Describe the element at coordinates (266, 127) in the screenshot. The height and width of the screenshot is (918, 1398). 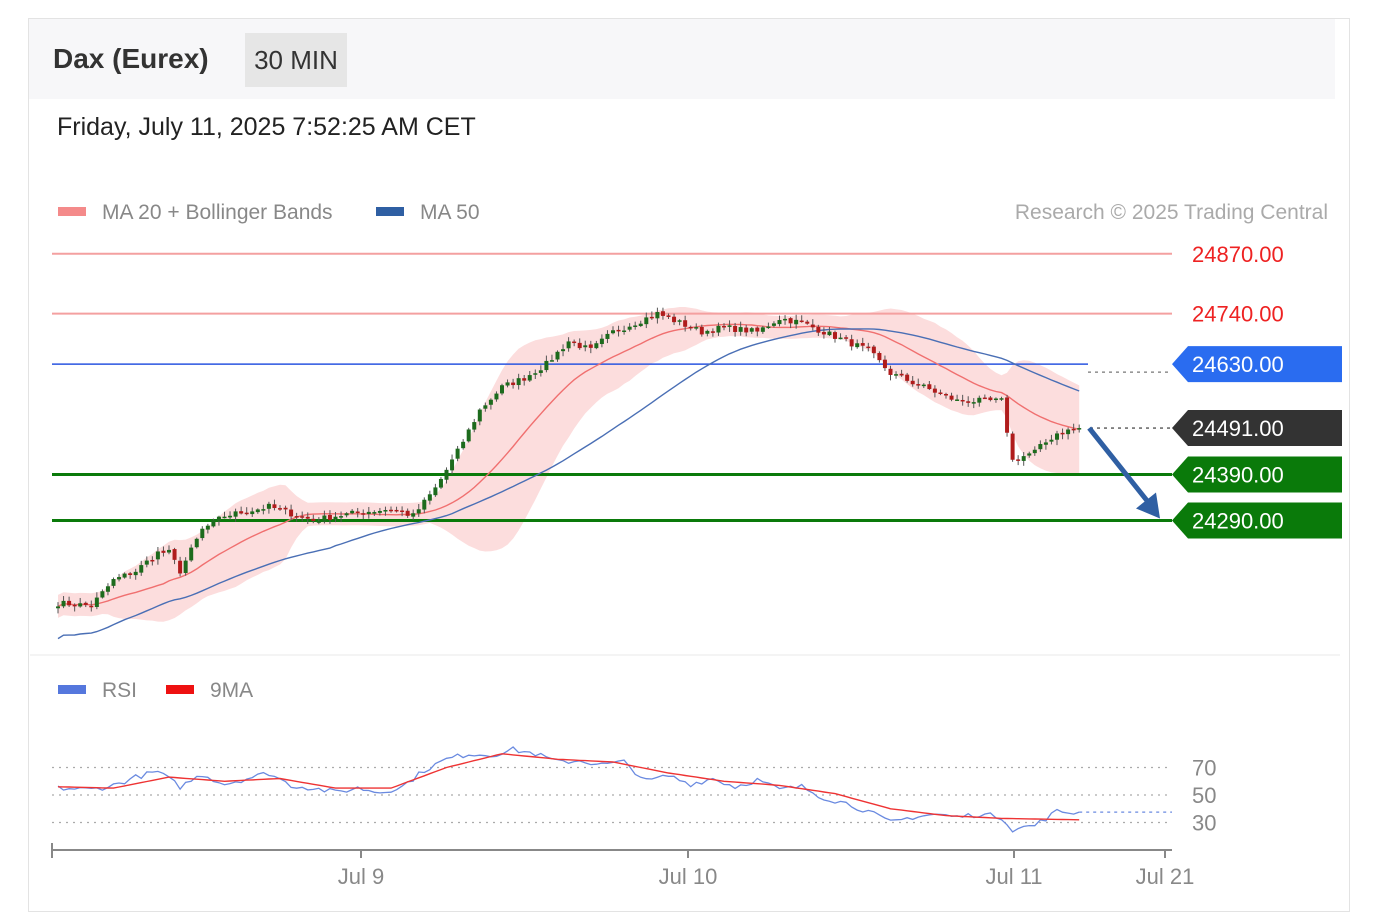
I see `chart-datetime: Friday, July 11, 2025 7:52:25 AM CET` at that location.